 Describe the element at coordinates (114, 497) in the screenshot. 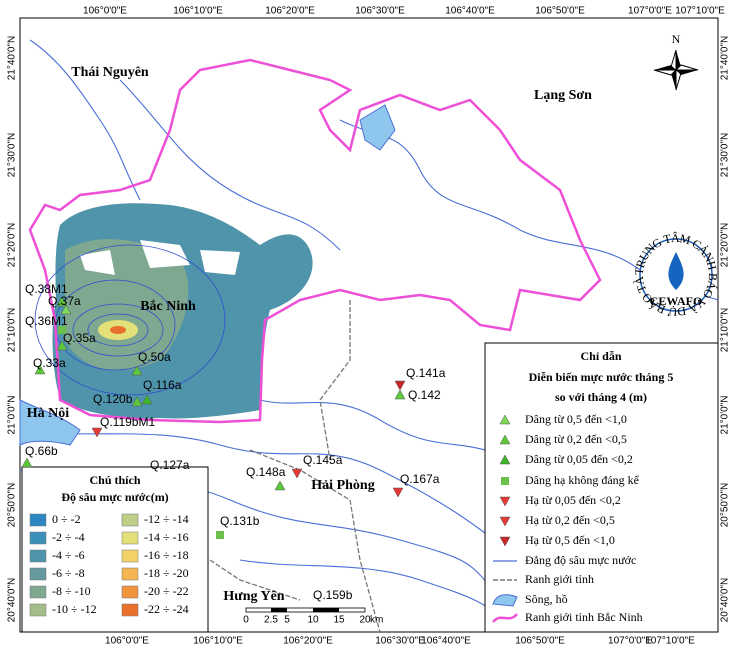

I see `legend-subtitle: Độ sâu mực nước(m)` at that location.